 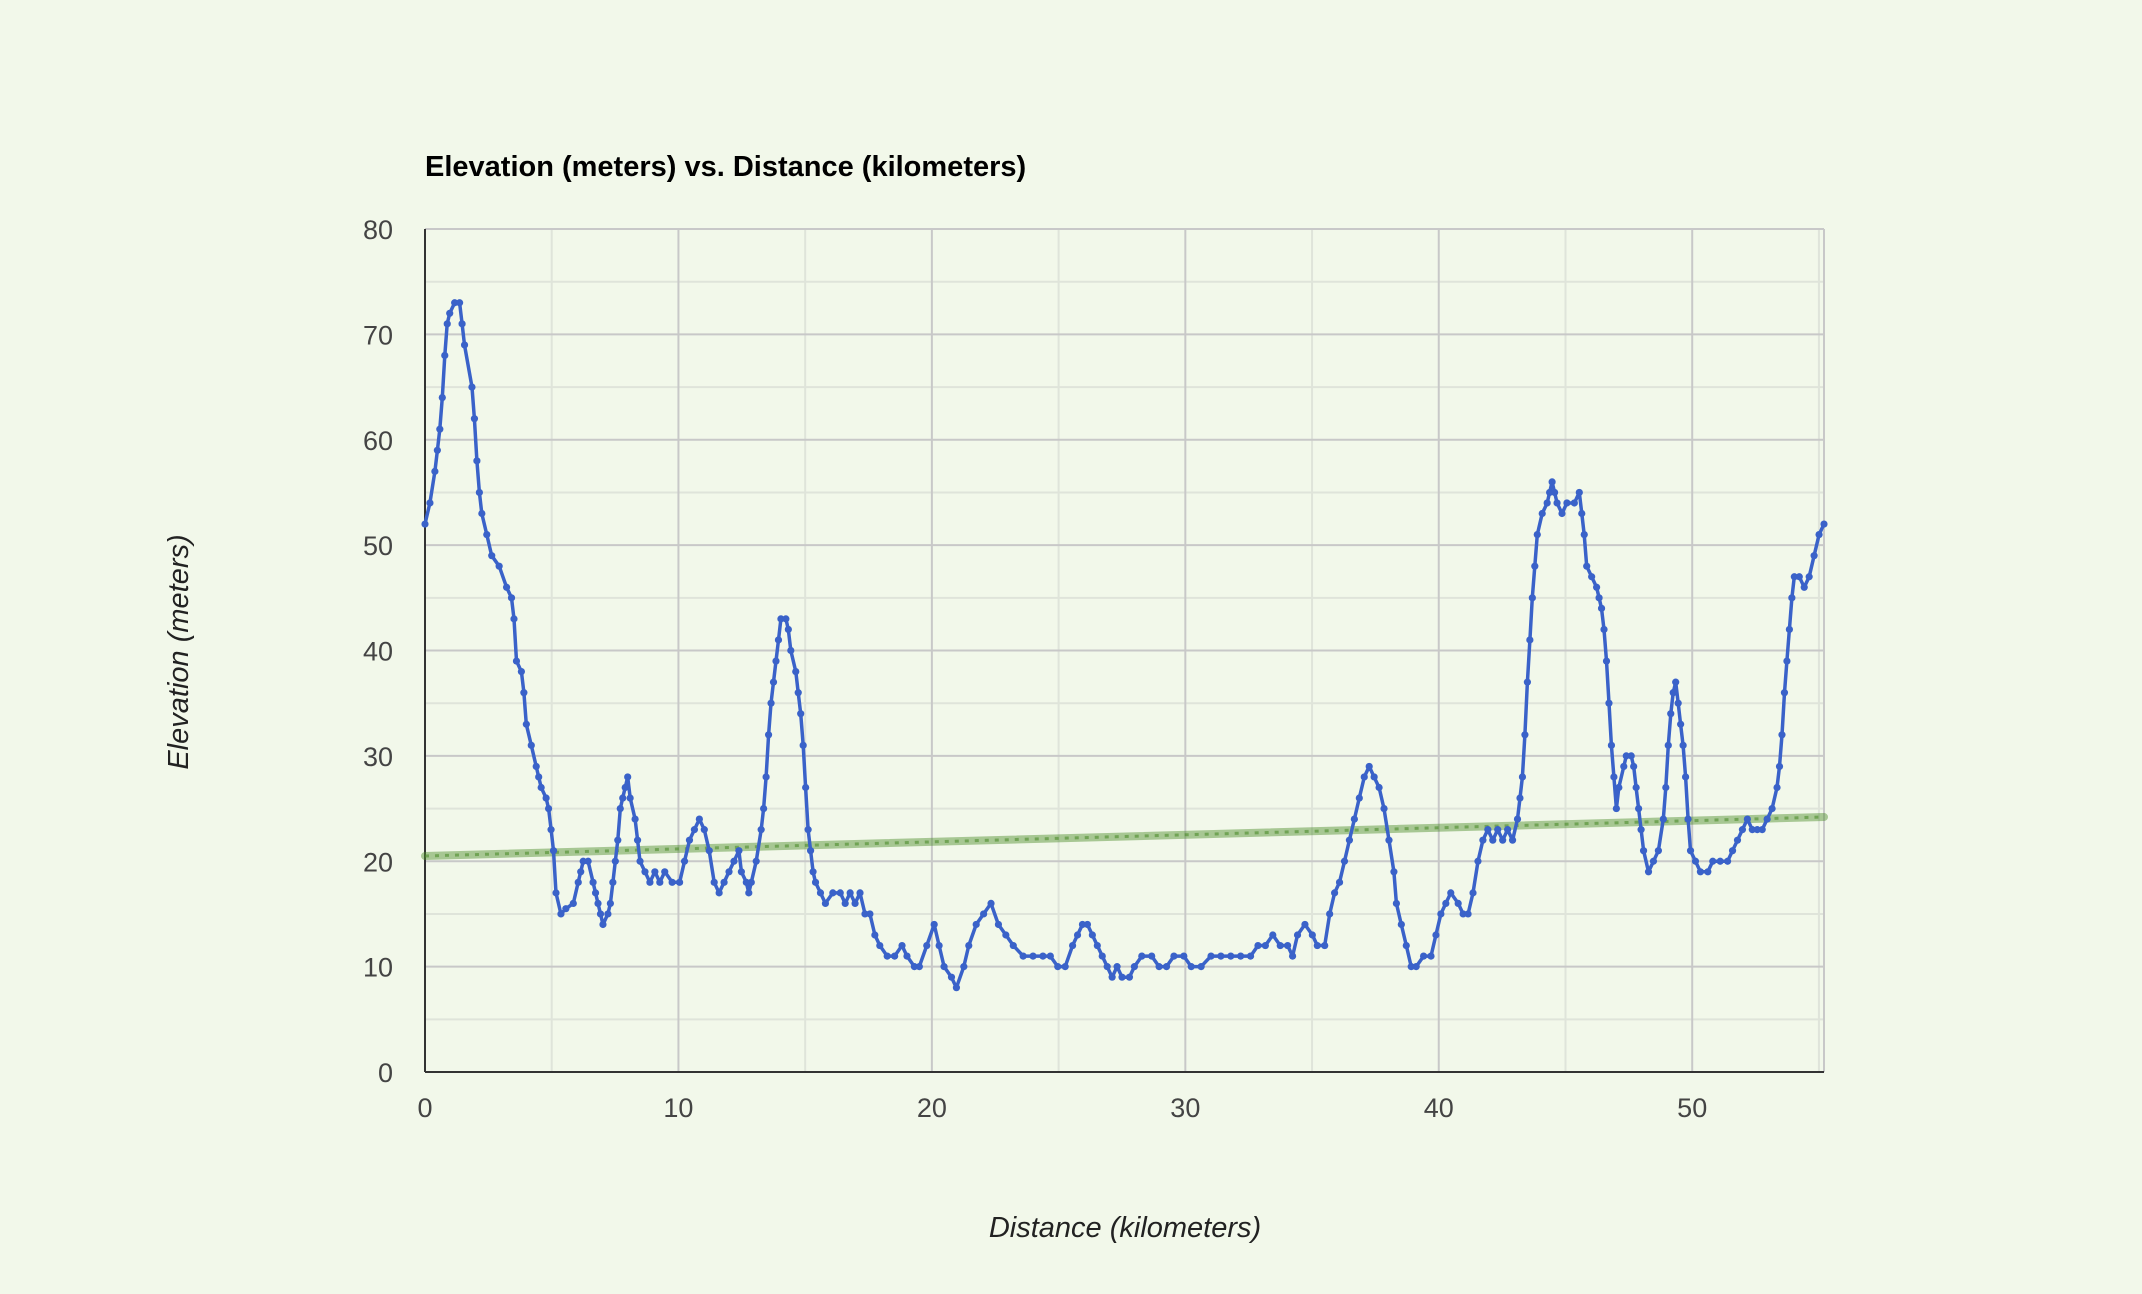 What do you see at coordinates (378, 546) in the screenshot?
I see `y-tick-label: 50` at bounding box center [378, 546].